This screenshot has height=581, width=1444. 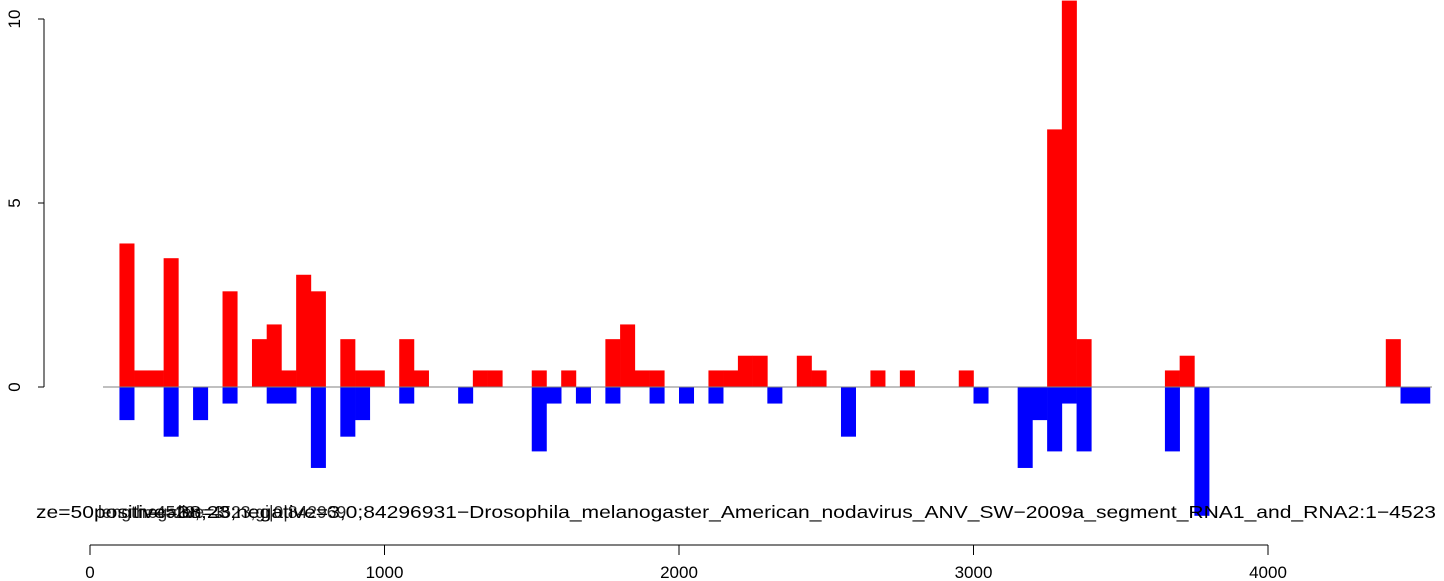 What do you see at coordinates (25, 201) in the screenshot?
I see `y-axis: 0 5 10` at bounding box center [25, 201].